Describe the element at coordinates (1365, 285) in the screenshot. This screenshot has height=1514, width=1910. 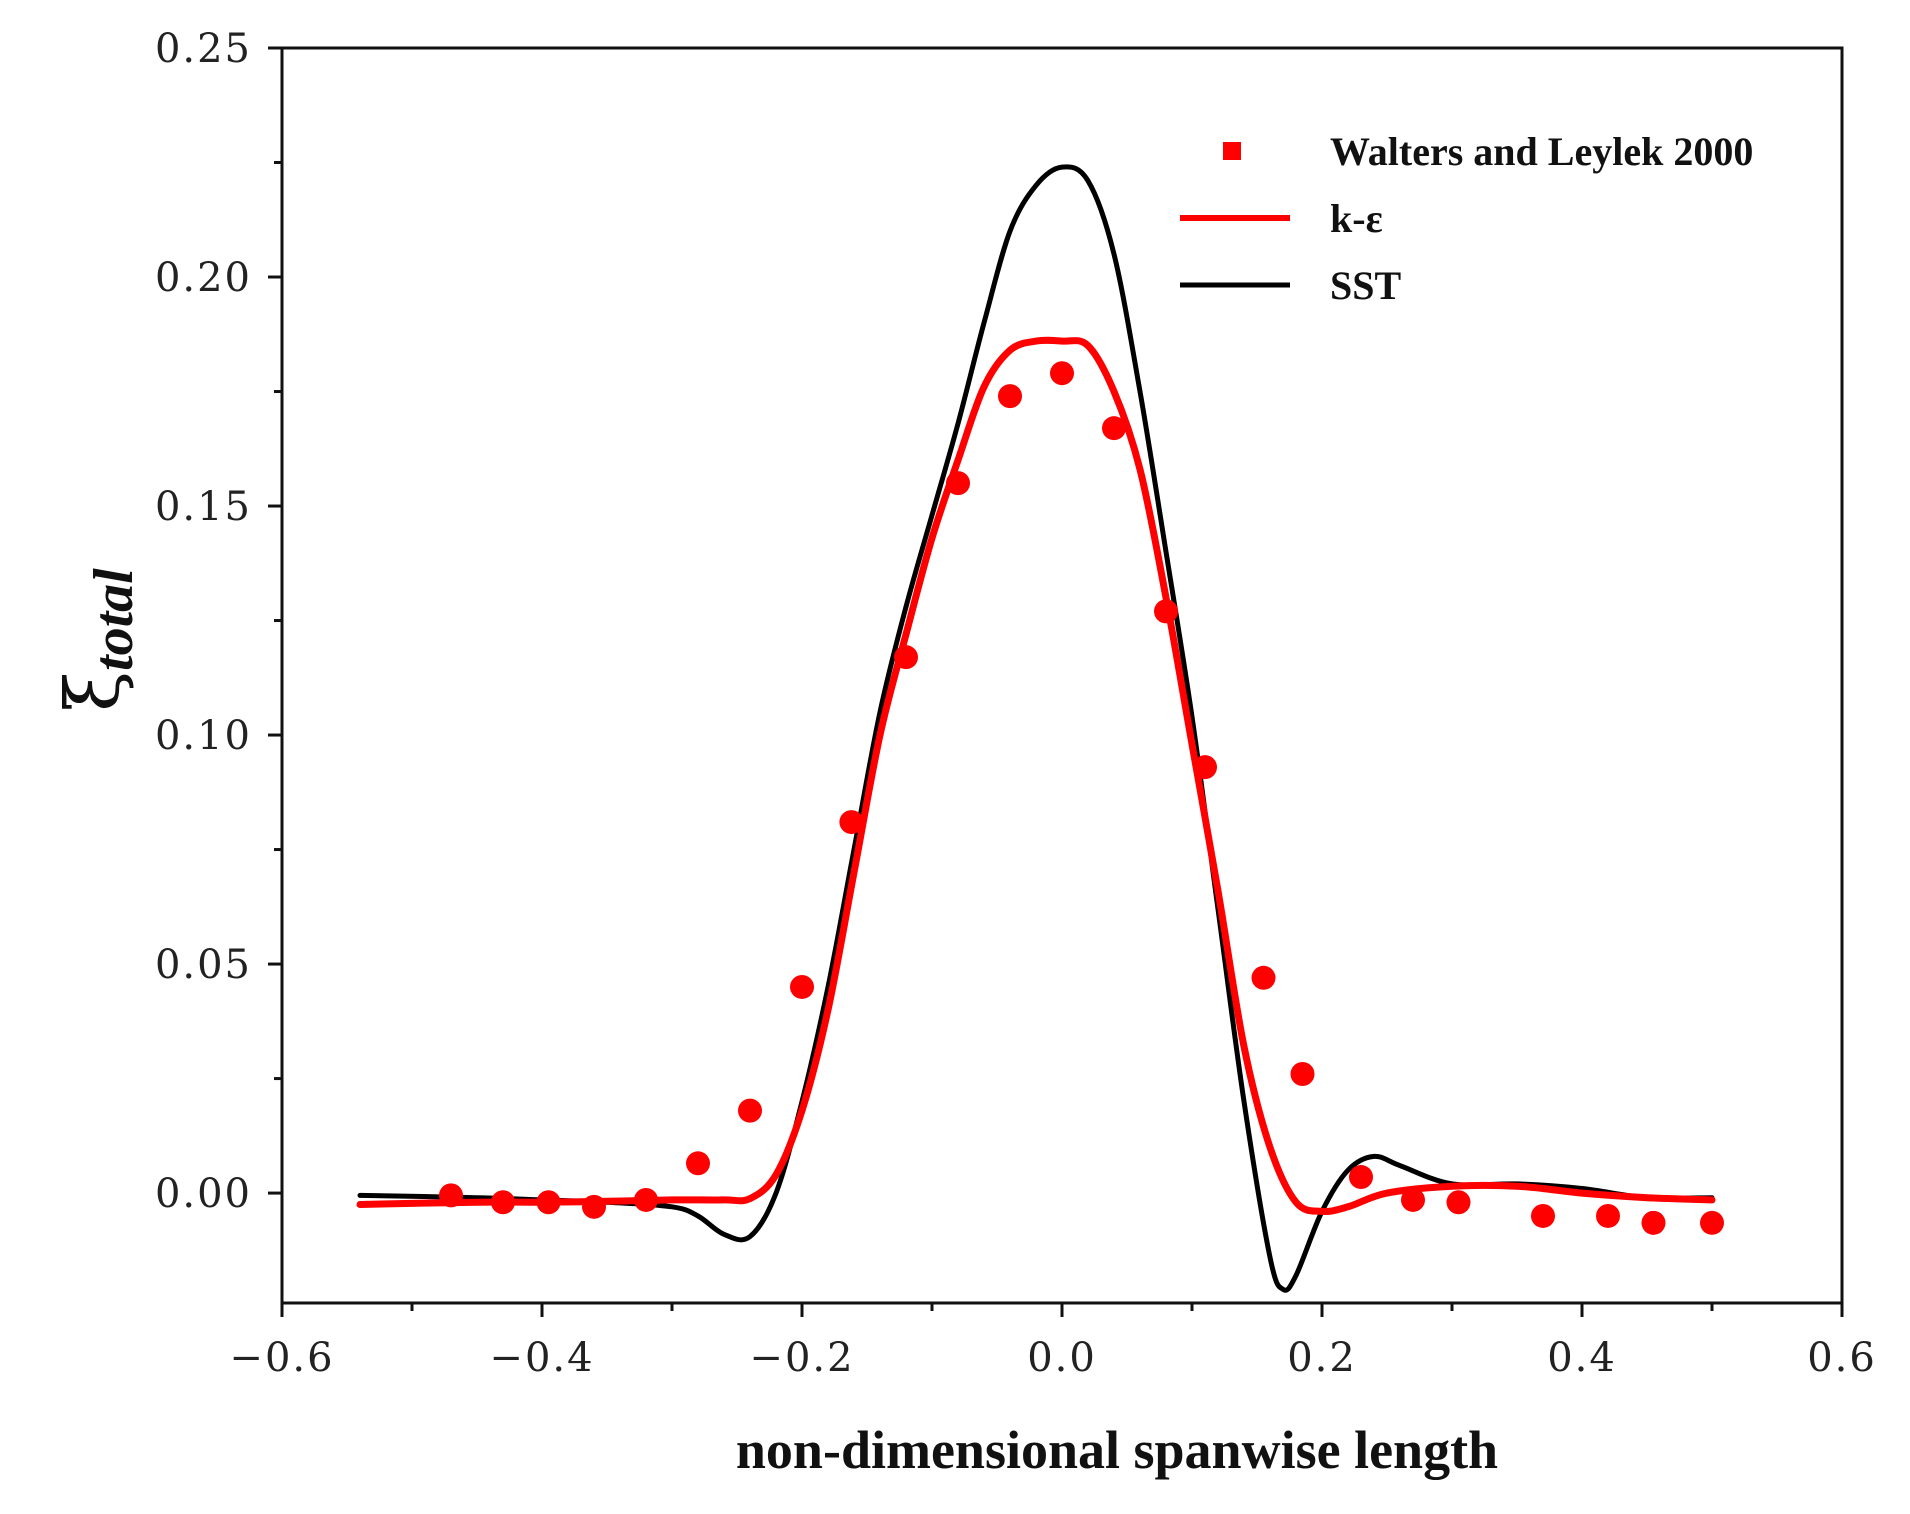
I see `legend-label: SST` at that location.